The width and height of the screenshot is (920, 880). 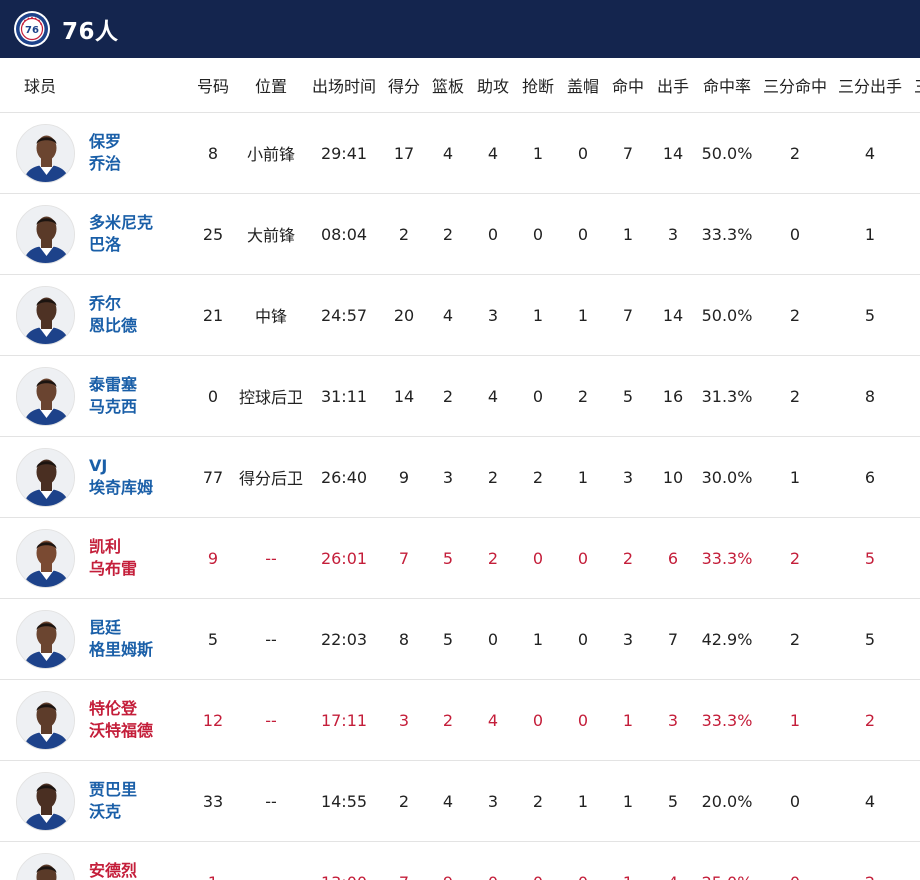 I want to click on player-cell: 凯利 乌布雷, so click(x=95, y=558).